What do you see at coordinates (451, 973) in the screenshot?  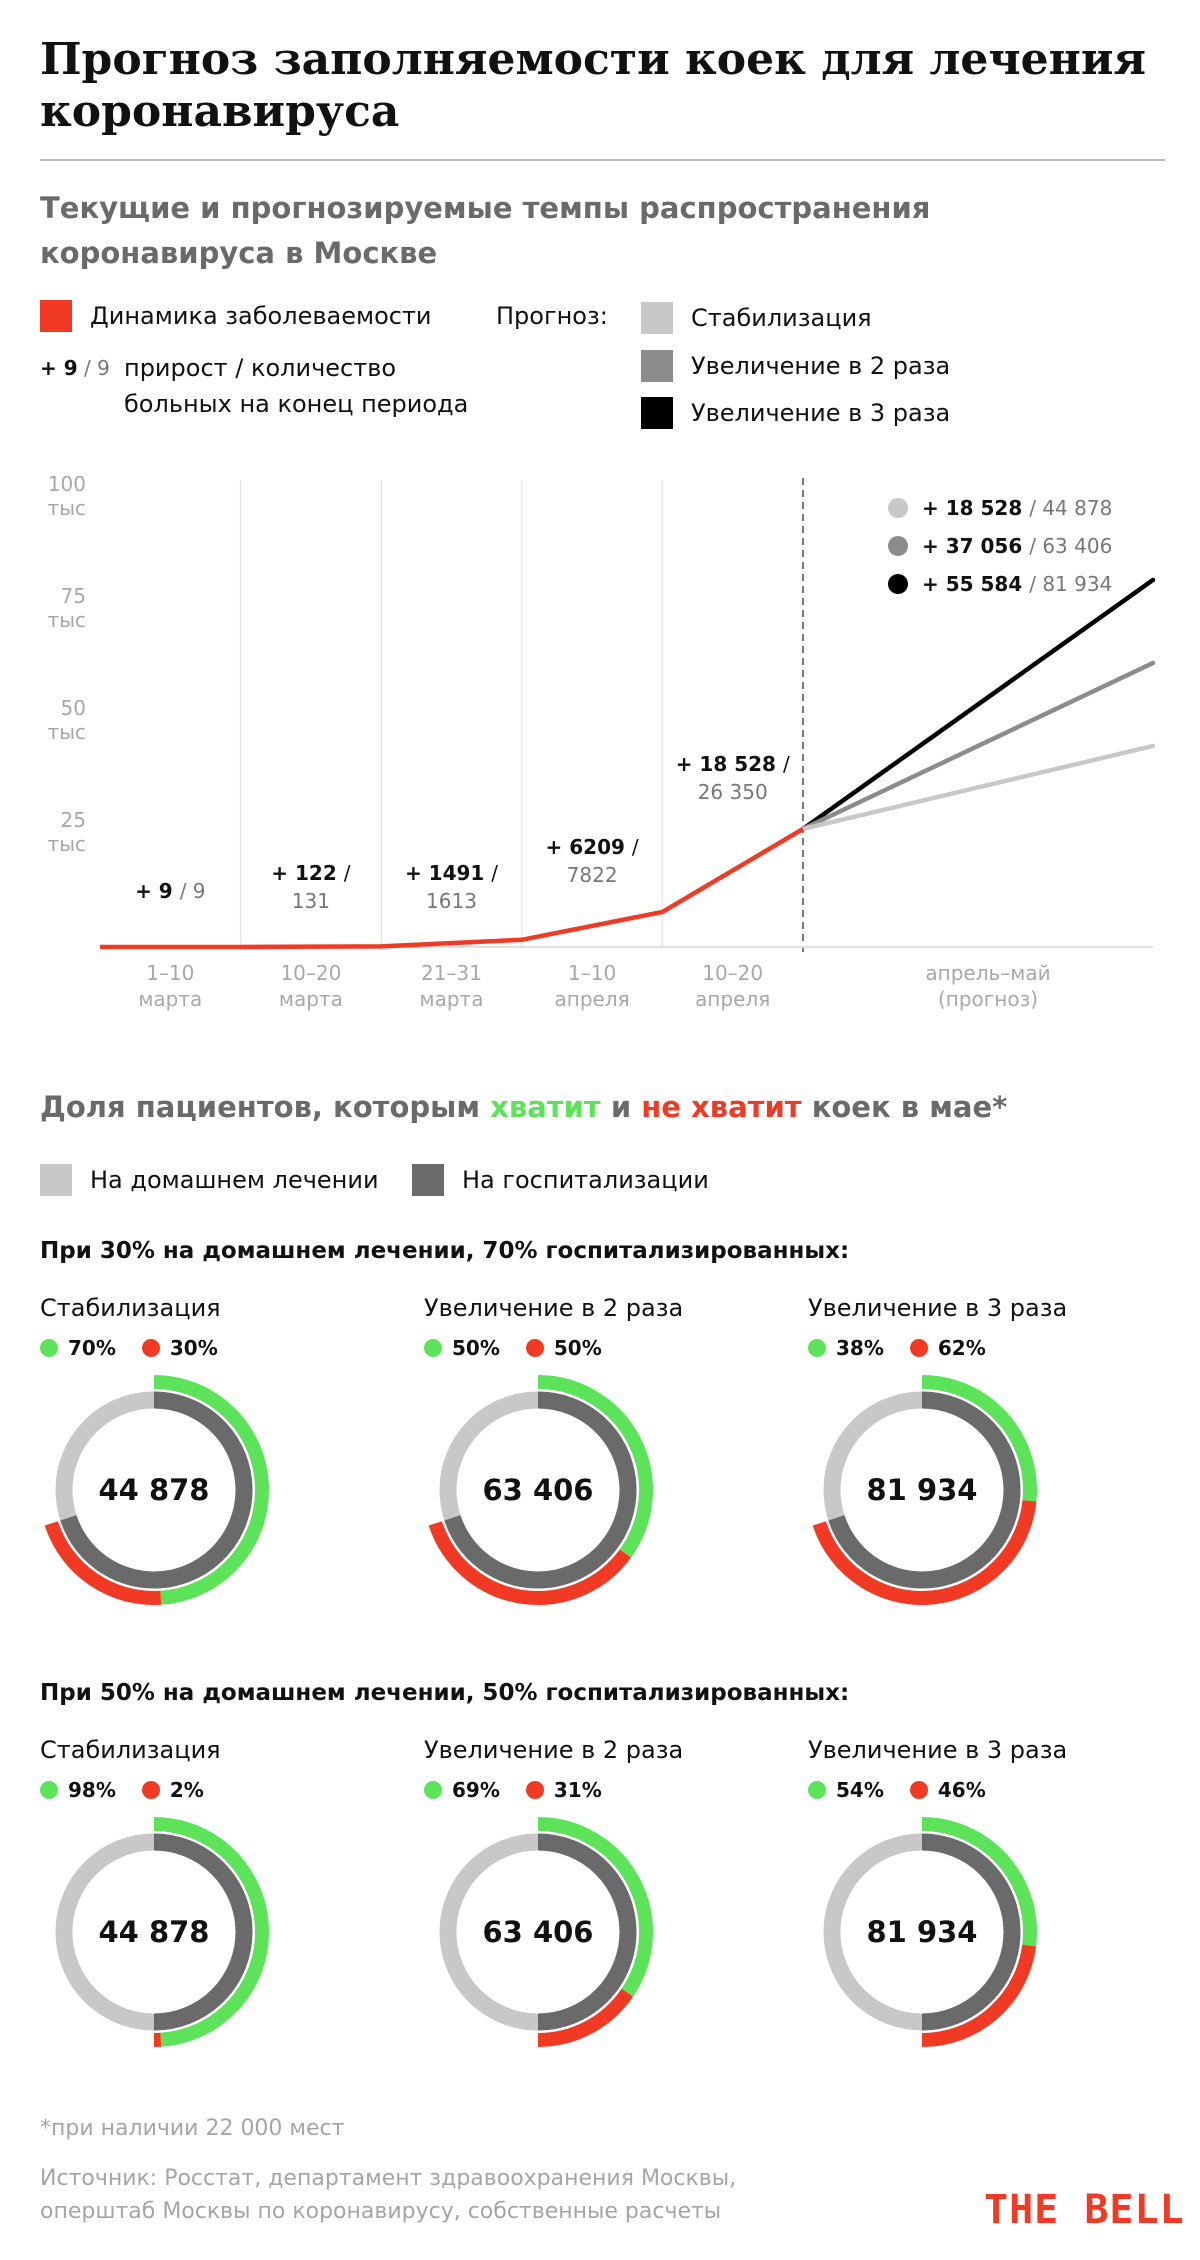 I see `x-tick-label: 21–31` at bounding box center [451, 973].